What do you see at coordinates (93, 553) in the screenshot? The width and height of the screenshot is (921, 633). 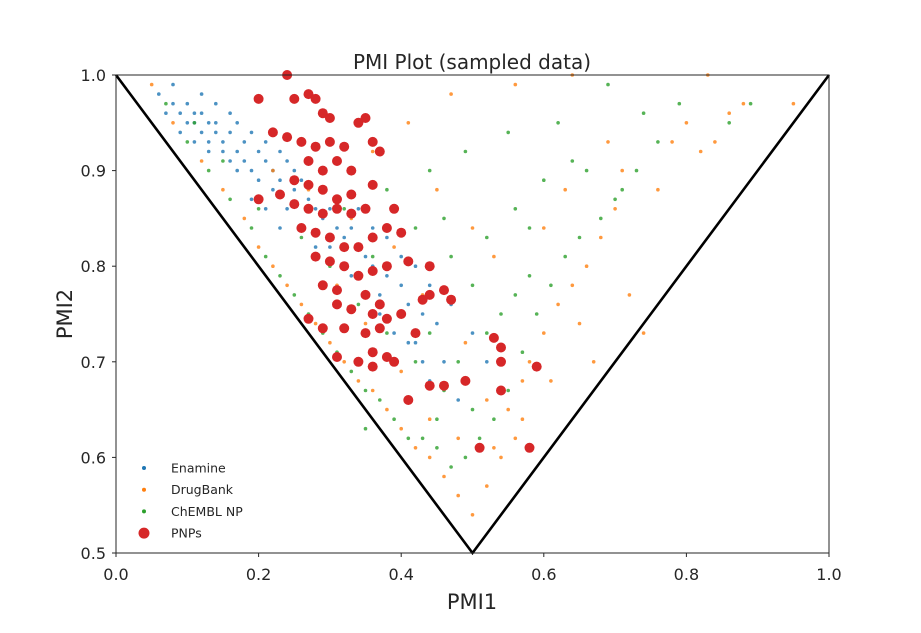 I see `y-tick-label: 0.5` at bounding box center [93, 553].